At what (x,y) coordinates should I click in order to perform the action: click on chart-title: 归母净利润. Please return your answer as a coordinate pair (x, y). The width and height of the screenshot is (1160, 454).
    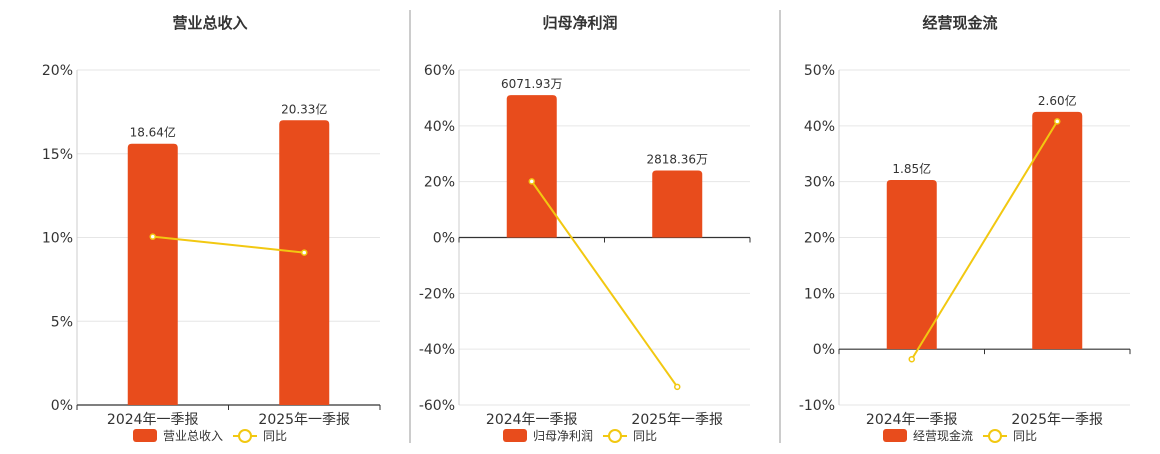
    Looking at the image, I should click on (579, 23).